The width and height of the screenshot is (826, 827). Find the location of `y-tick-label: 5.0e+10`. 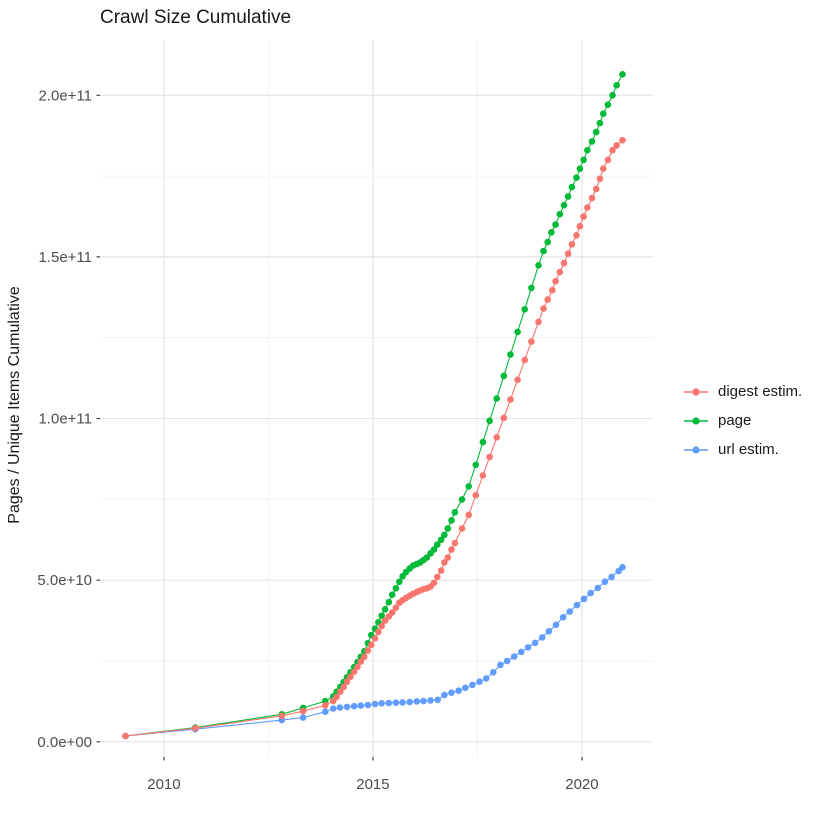

y-tick-label: 5.0e+10 is located at coordinates (64, 580).